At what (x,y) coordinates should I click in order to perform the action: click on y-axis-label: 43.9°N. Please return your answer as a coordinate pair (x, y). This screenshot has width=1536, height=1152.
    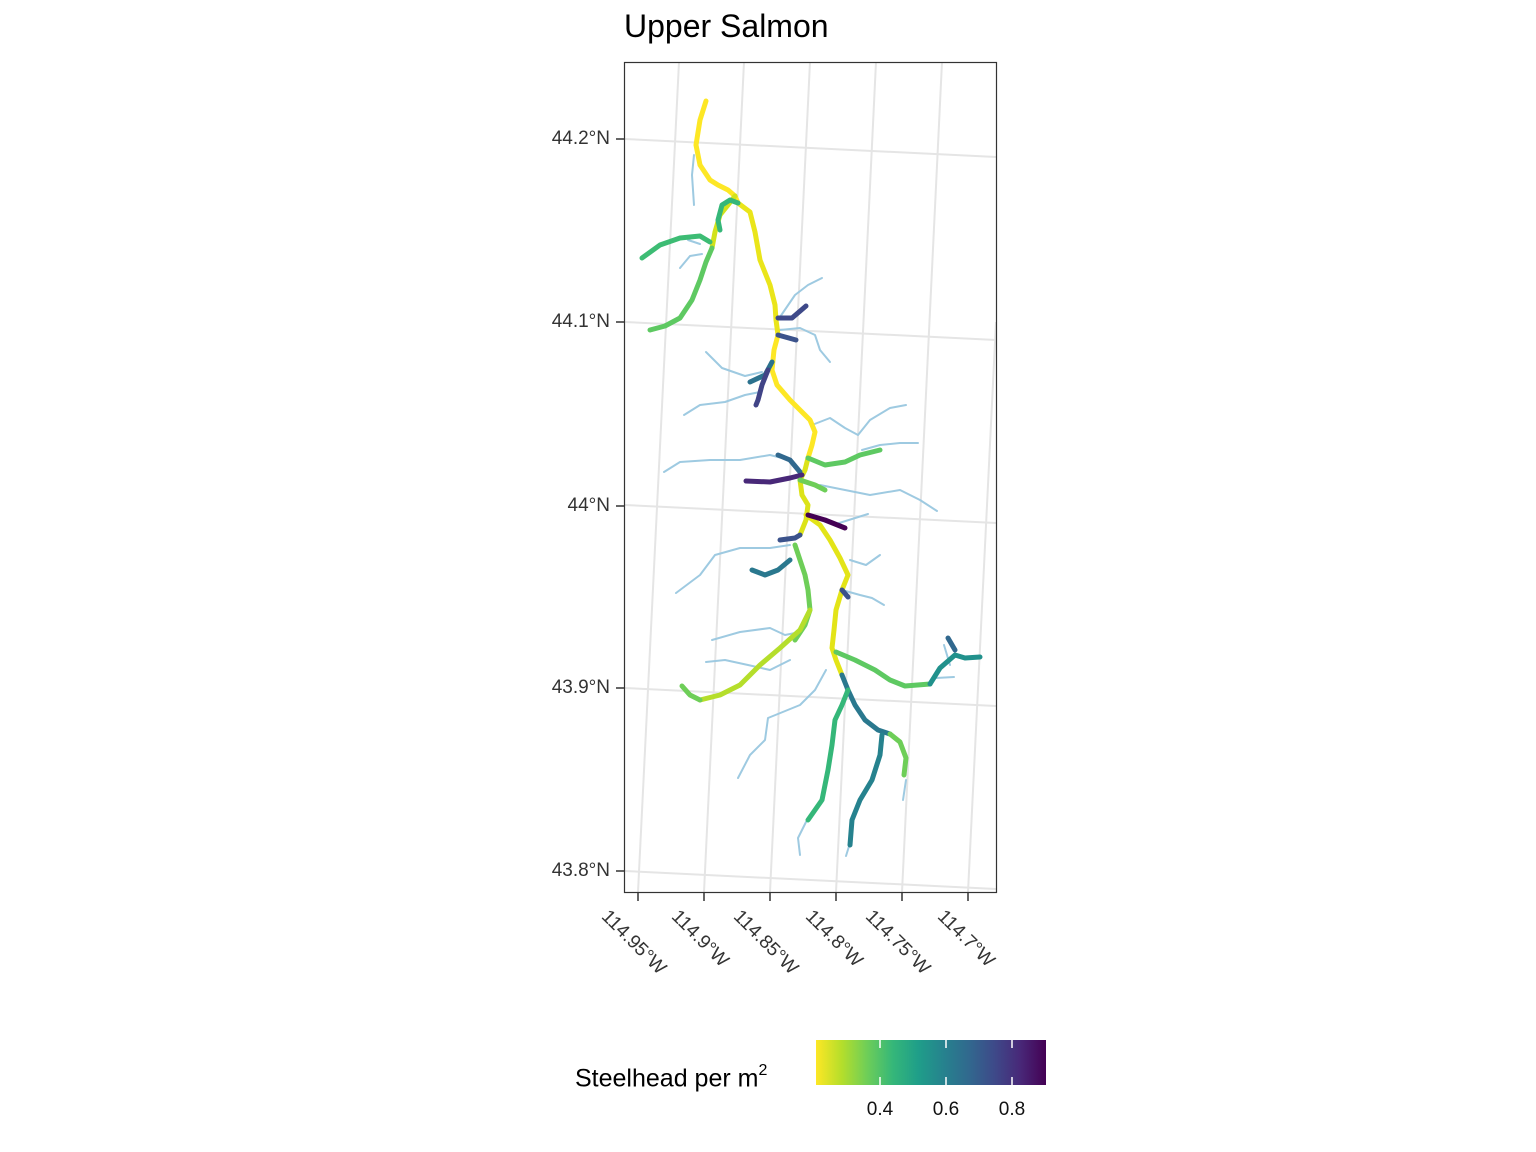
    Looking at the image, I should click on (580, 687).